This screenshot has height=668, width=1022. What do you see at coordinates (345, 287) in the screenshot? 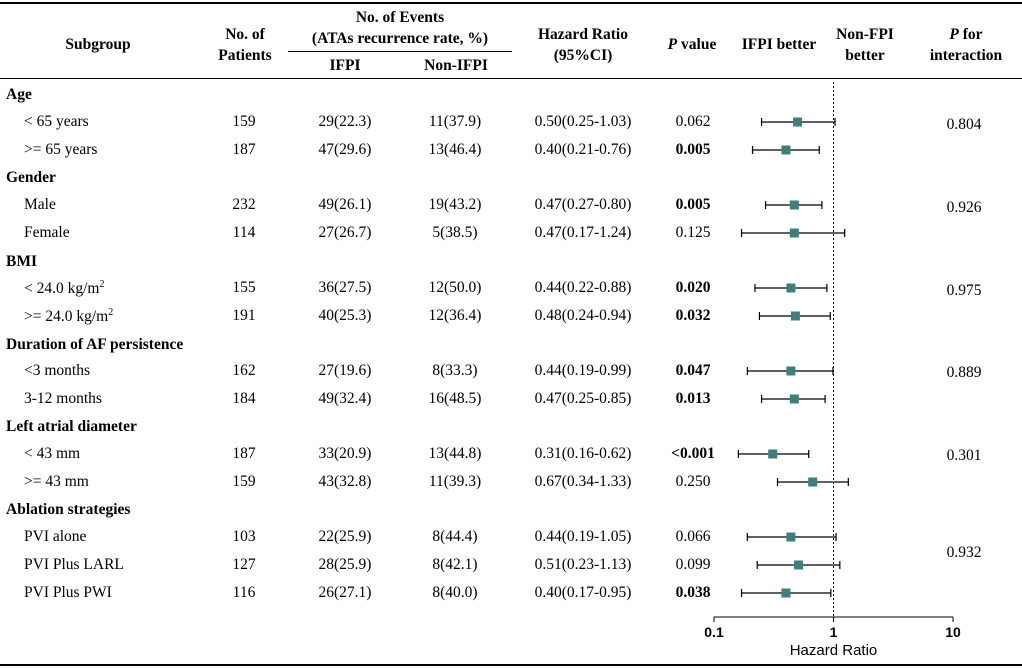
I see `row-ifpi: 36(27.5)` at bounding box center [345, 287].